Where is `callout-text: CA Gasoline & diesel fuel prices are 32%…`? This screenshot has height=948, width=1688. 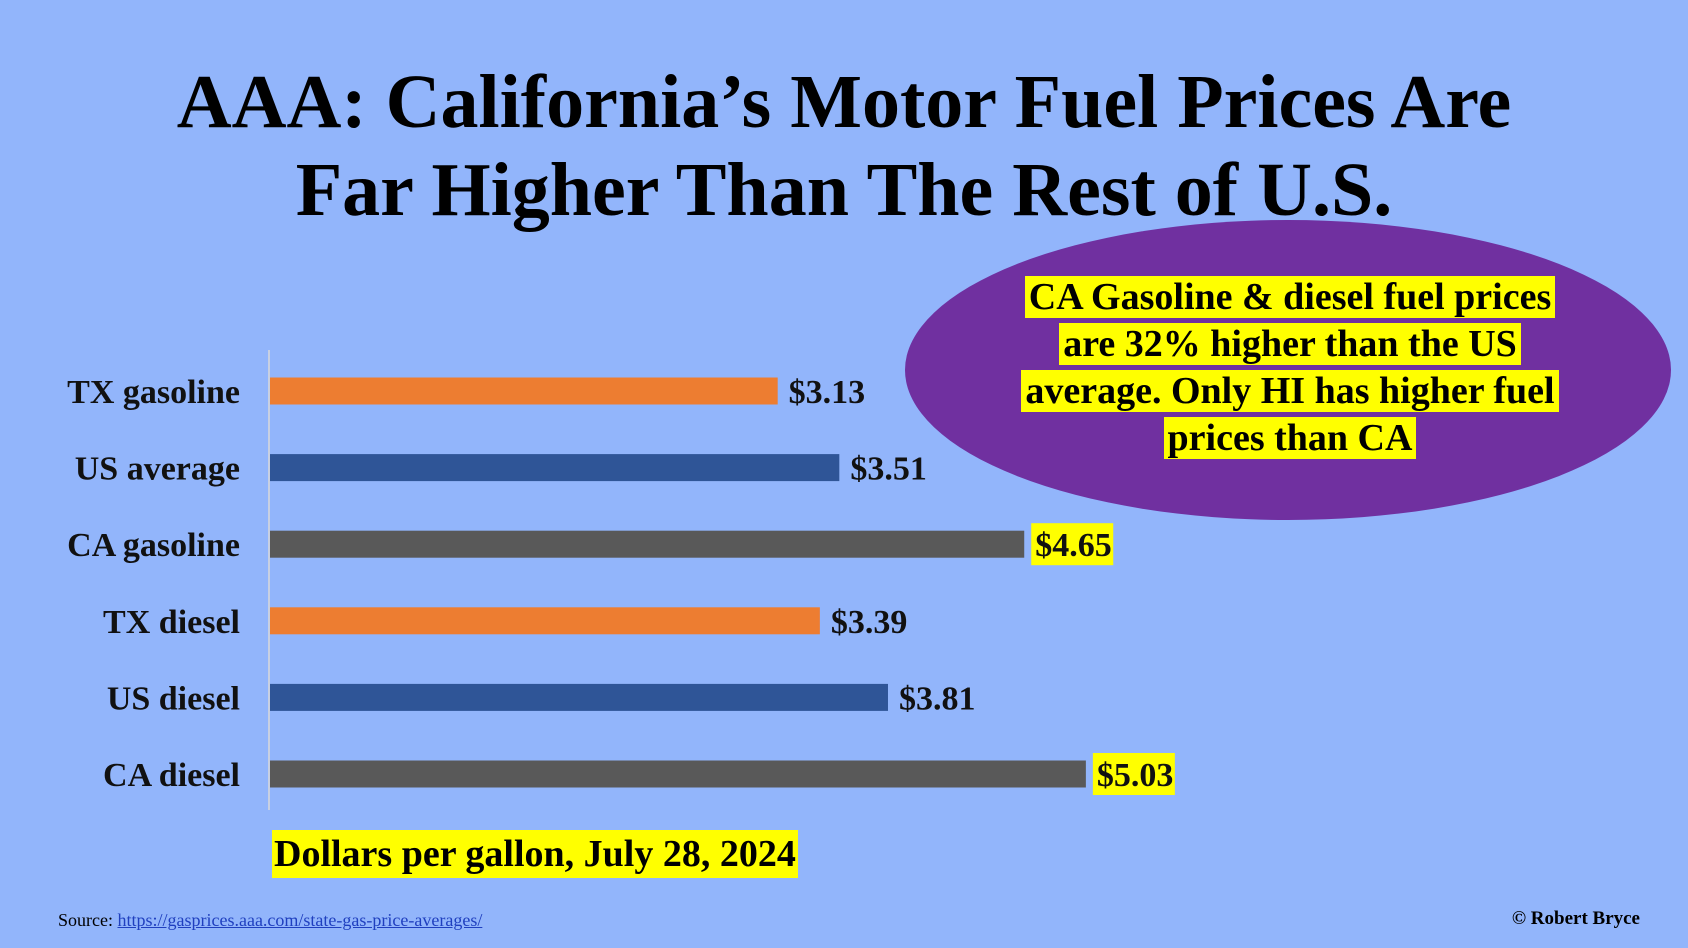
callout-text: CA Gasoline & diesel fuel prices are 32%… is located at coordinates (1290, 368).